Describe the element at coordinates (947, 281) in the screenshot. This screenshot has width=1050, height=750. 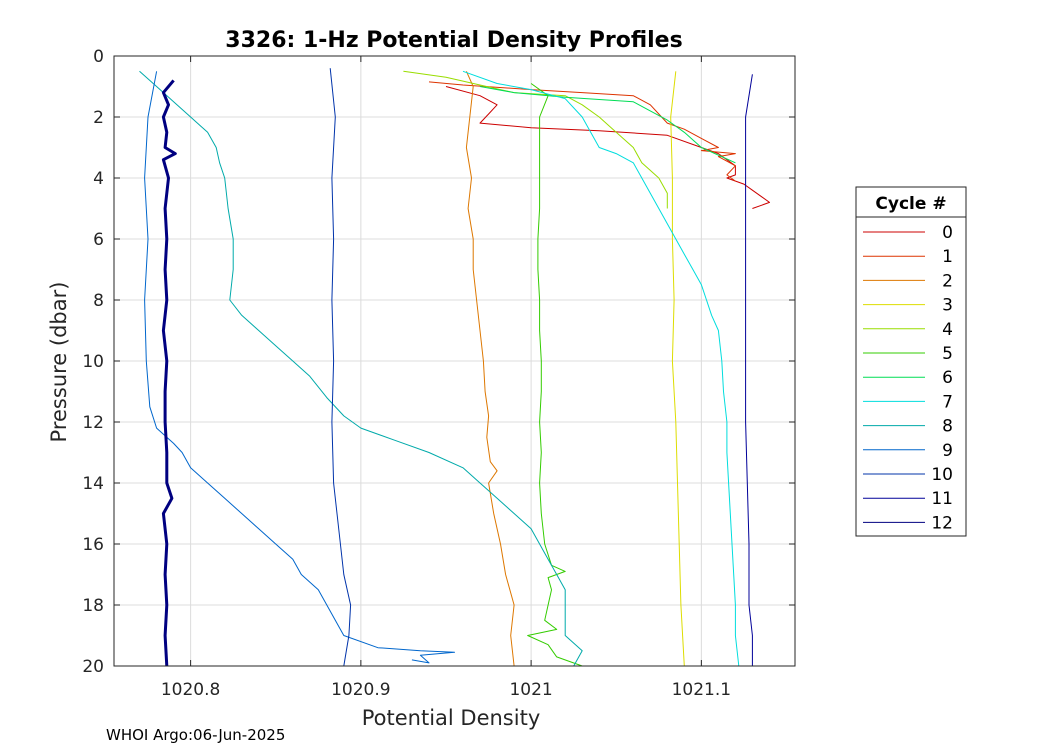
I see `legend-label-cycle-2: 2` at that location.